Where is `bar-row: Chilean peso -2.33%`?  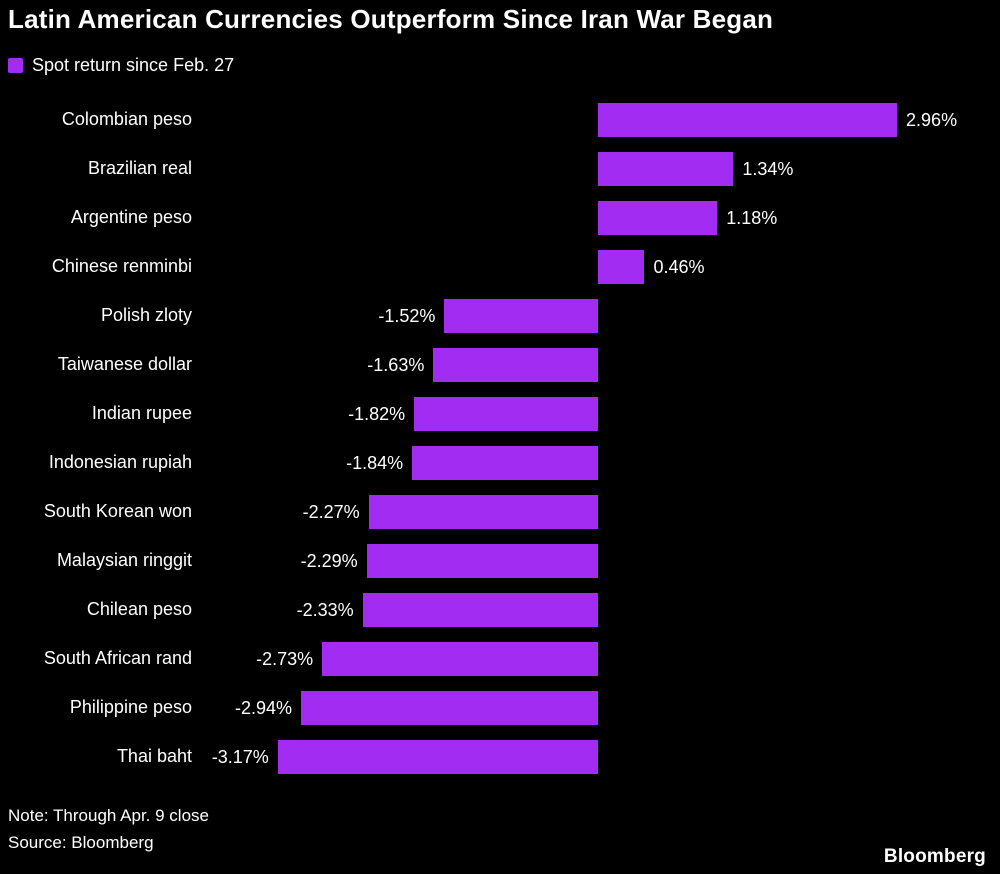
bar-row: Chilean peso -2.33% is located at coordinates (500, 609).